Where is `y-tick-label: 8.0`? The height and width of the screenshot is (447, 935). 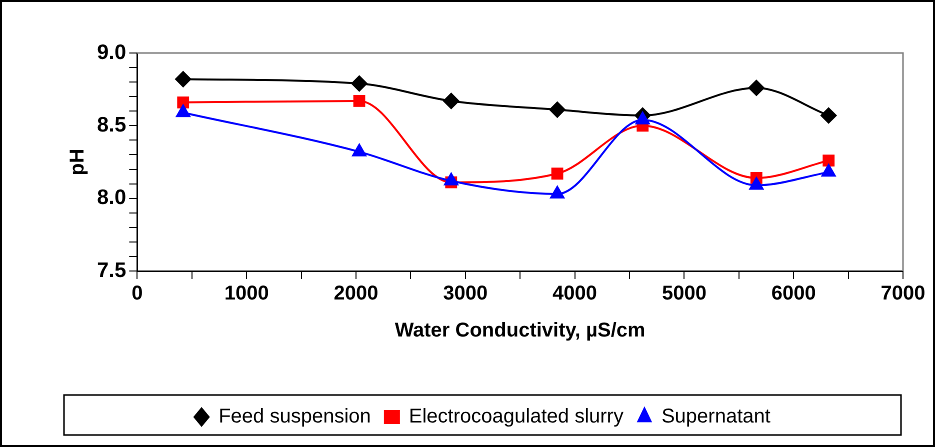 y-tick-label: 8.0 is located at coordinates (111, 198).